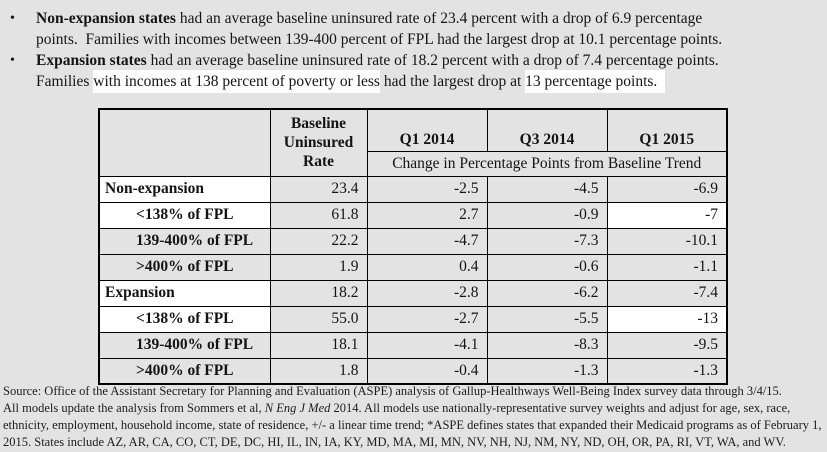 The width and height of the screenshot is (827, 452). What do you see at coordinates (427, 241) in the screenshot?
I see `value-cell: -4.7` at bounding box center [427, 241].